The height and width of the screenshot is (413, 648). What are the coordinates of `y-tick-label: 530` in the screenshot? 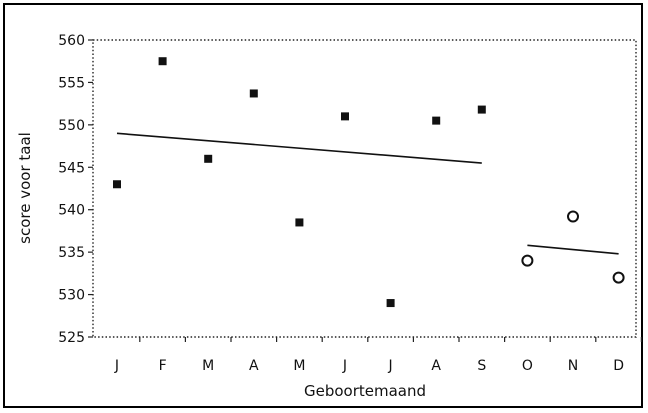 It's located at (71, 296).